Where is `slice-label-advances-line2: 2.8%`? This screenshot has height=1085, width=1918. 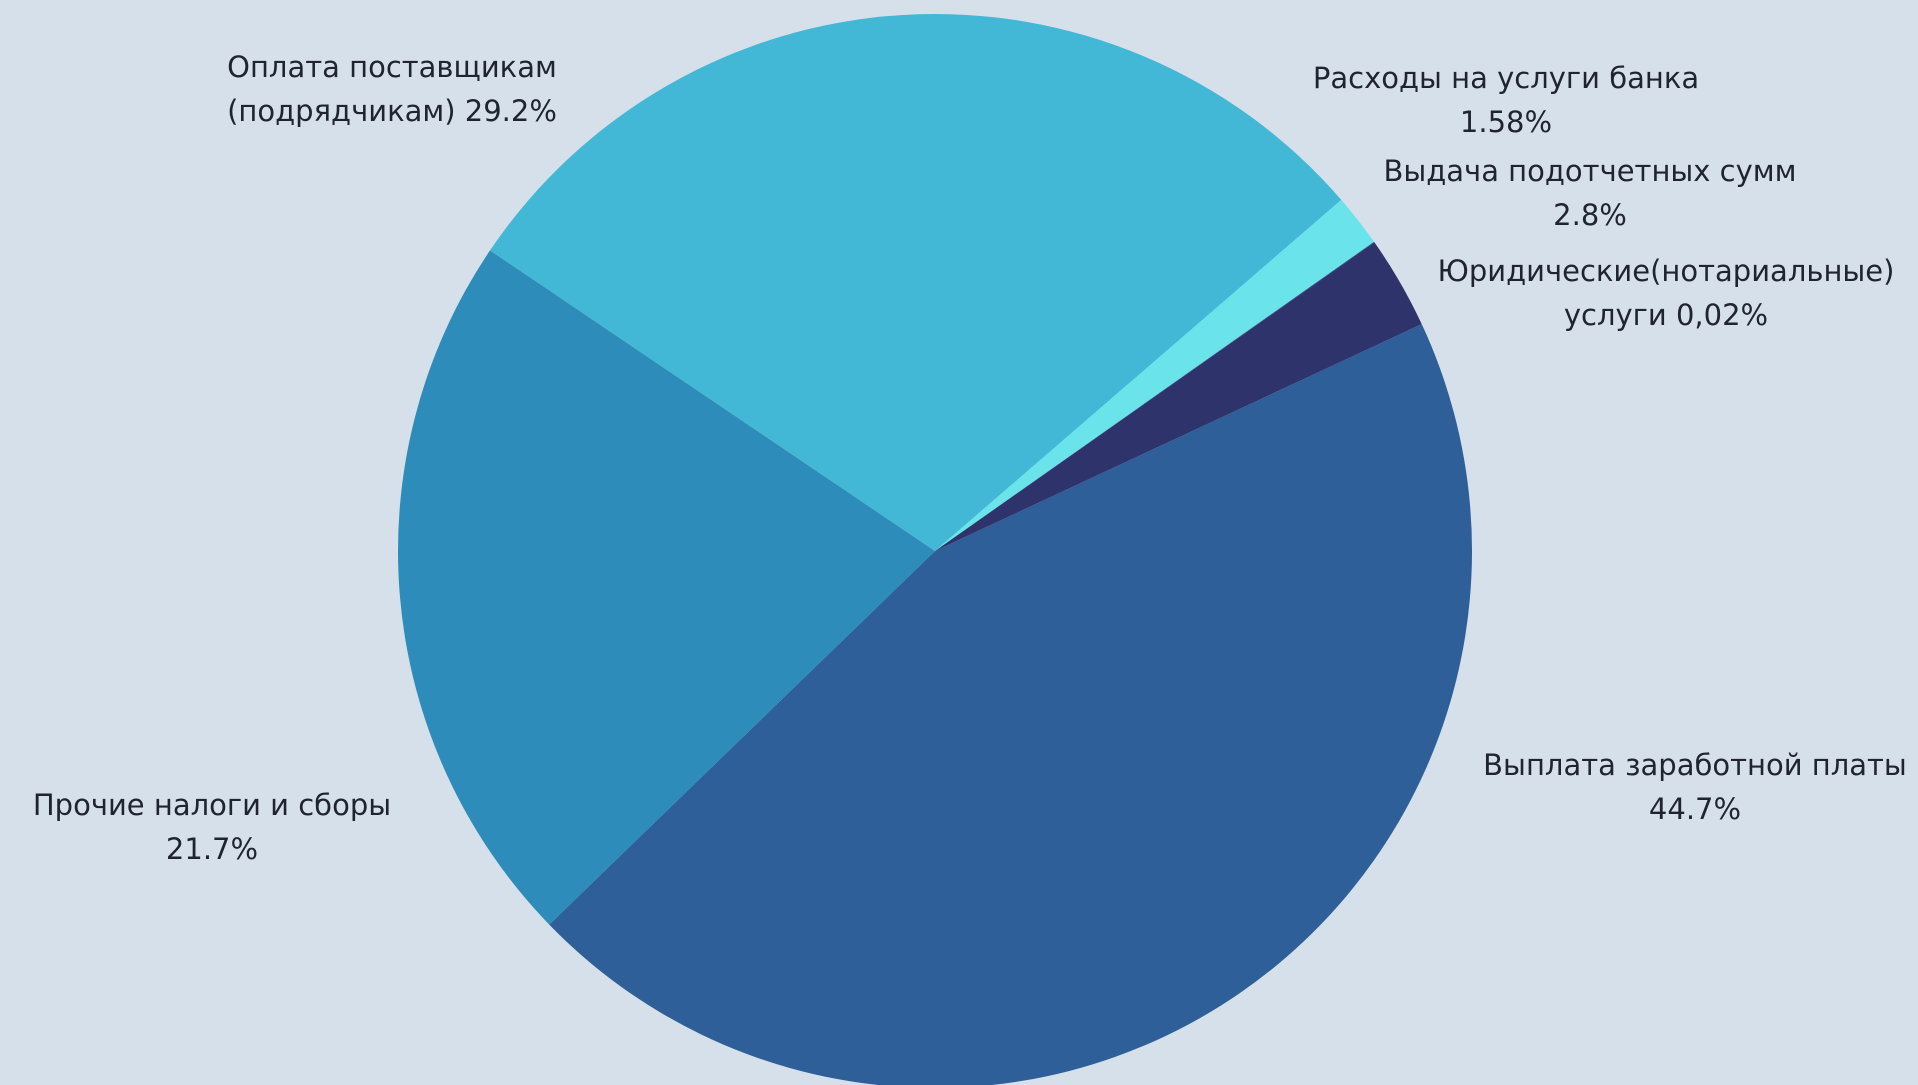
slice-label-advances-line2: 2.8% is located at coordinates (1590, 215).